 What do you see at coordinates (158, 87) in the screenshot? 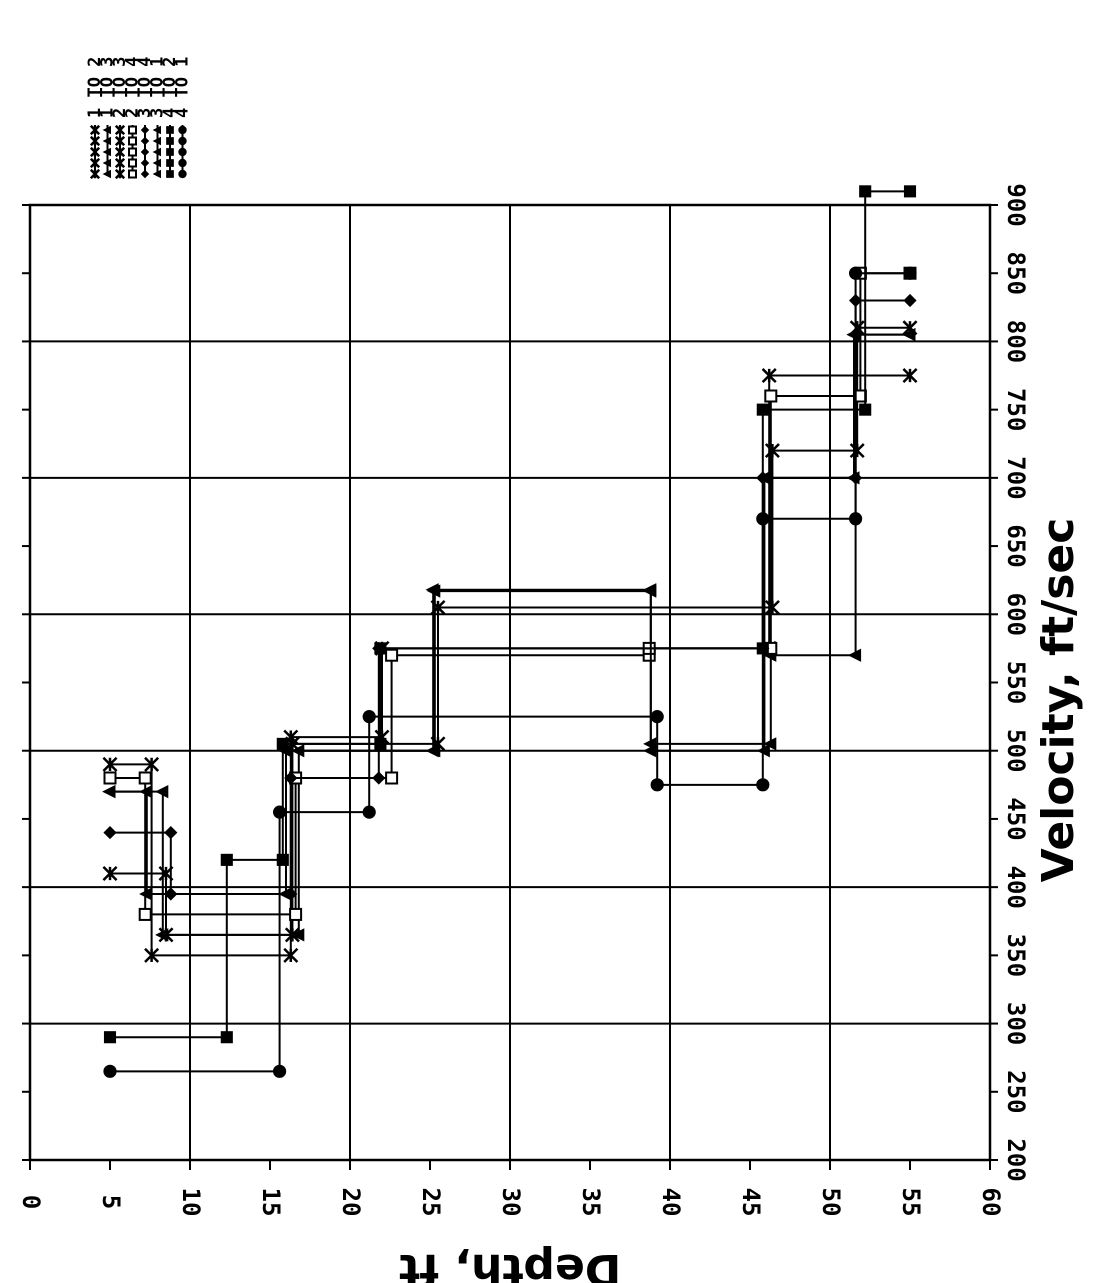
I see `legend-label: 3 TO 1` at bounding box center [158, 87].